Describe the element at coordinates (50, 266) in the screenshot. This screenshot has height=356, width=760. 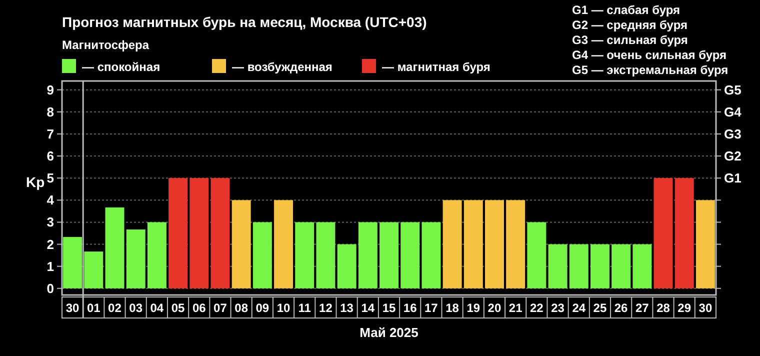
I see `y-tick-label: 1` at that location.